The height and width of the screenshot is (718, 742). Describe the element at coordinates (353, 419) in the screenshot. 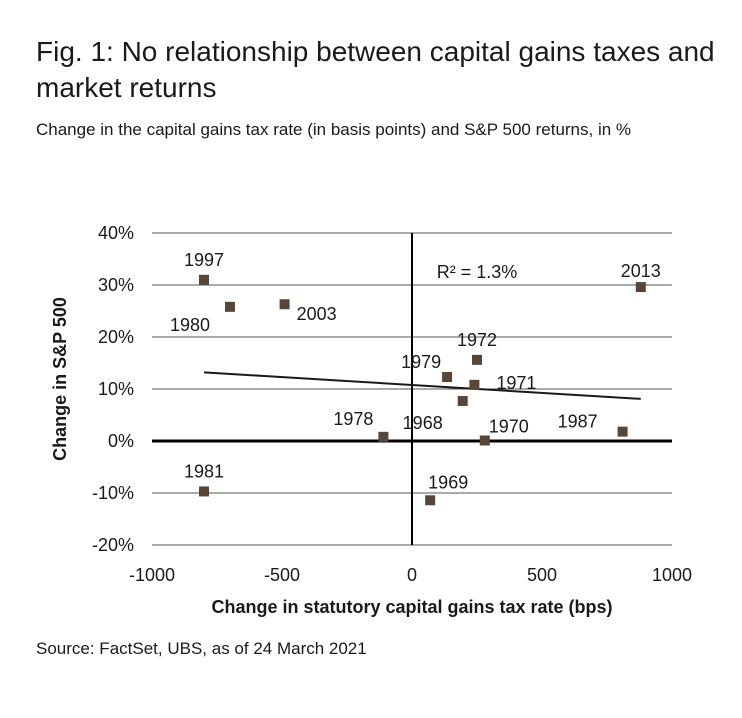

I see `point-label-1978: 1978` at that location.